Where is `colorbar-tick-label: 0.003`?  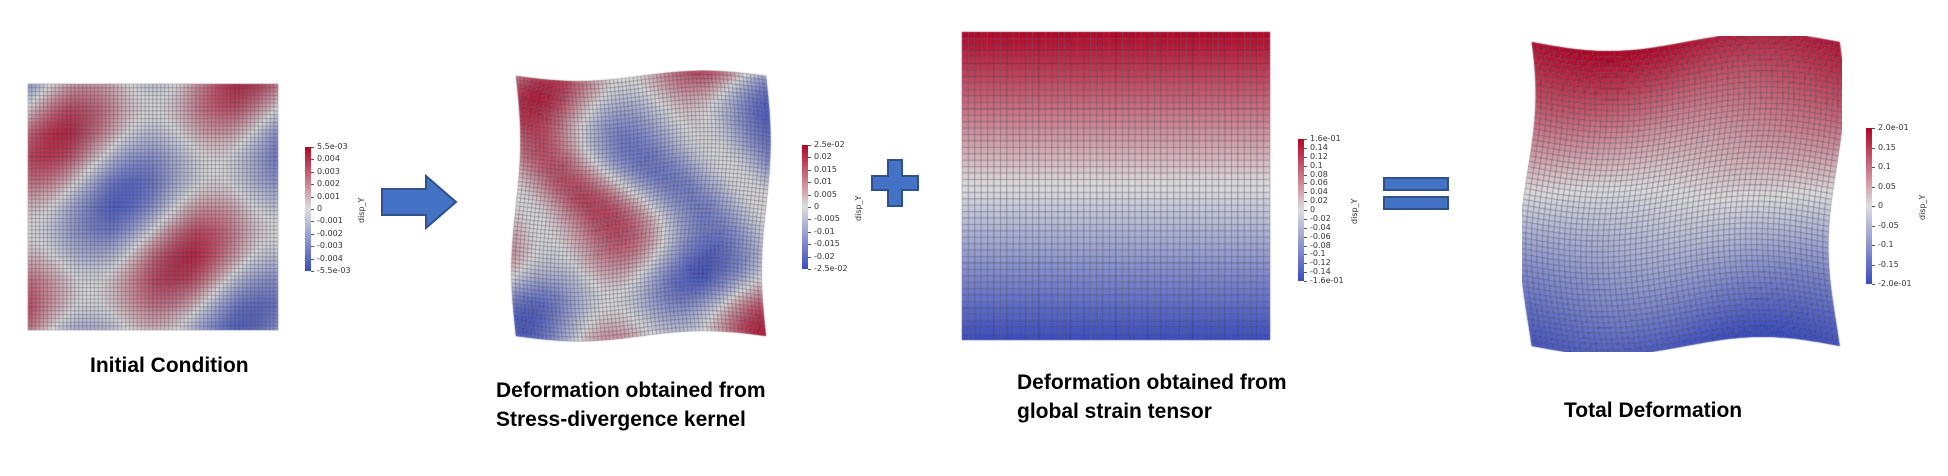
colorbar-tick-label: 0.003 is located at coordinates (325, 171).